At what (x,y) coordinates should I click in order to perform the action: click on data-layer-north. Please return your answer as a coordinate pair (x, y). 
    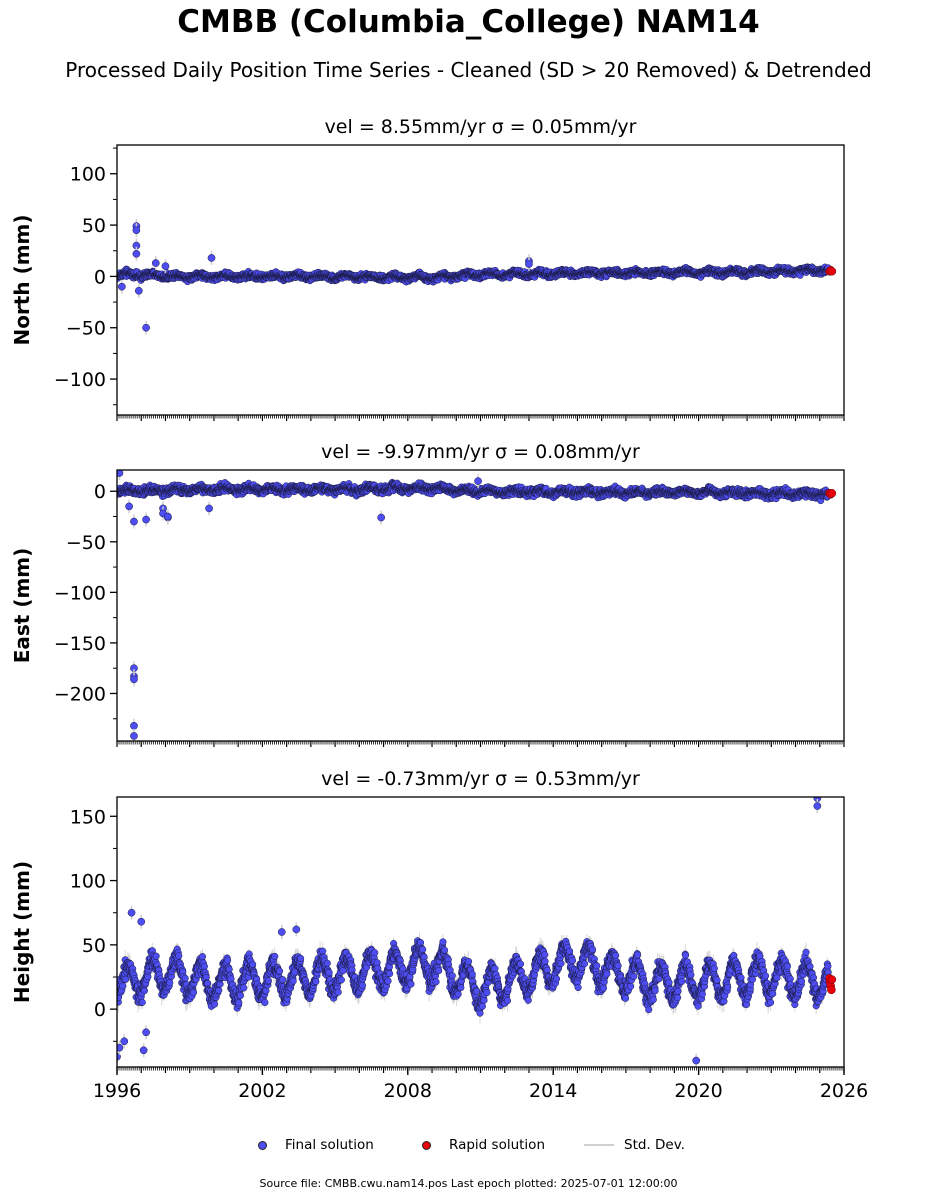
    Looking at the image, I should click on (477, 277).